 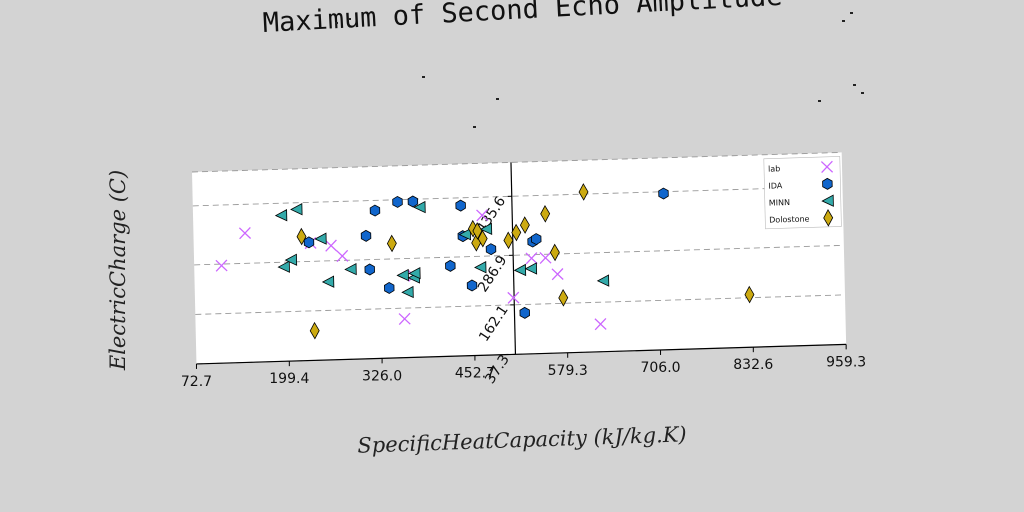 I want to click on x-tick-label: 832.6, so click(x=753, y=365).